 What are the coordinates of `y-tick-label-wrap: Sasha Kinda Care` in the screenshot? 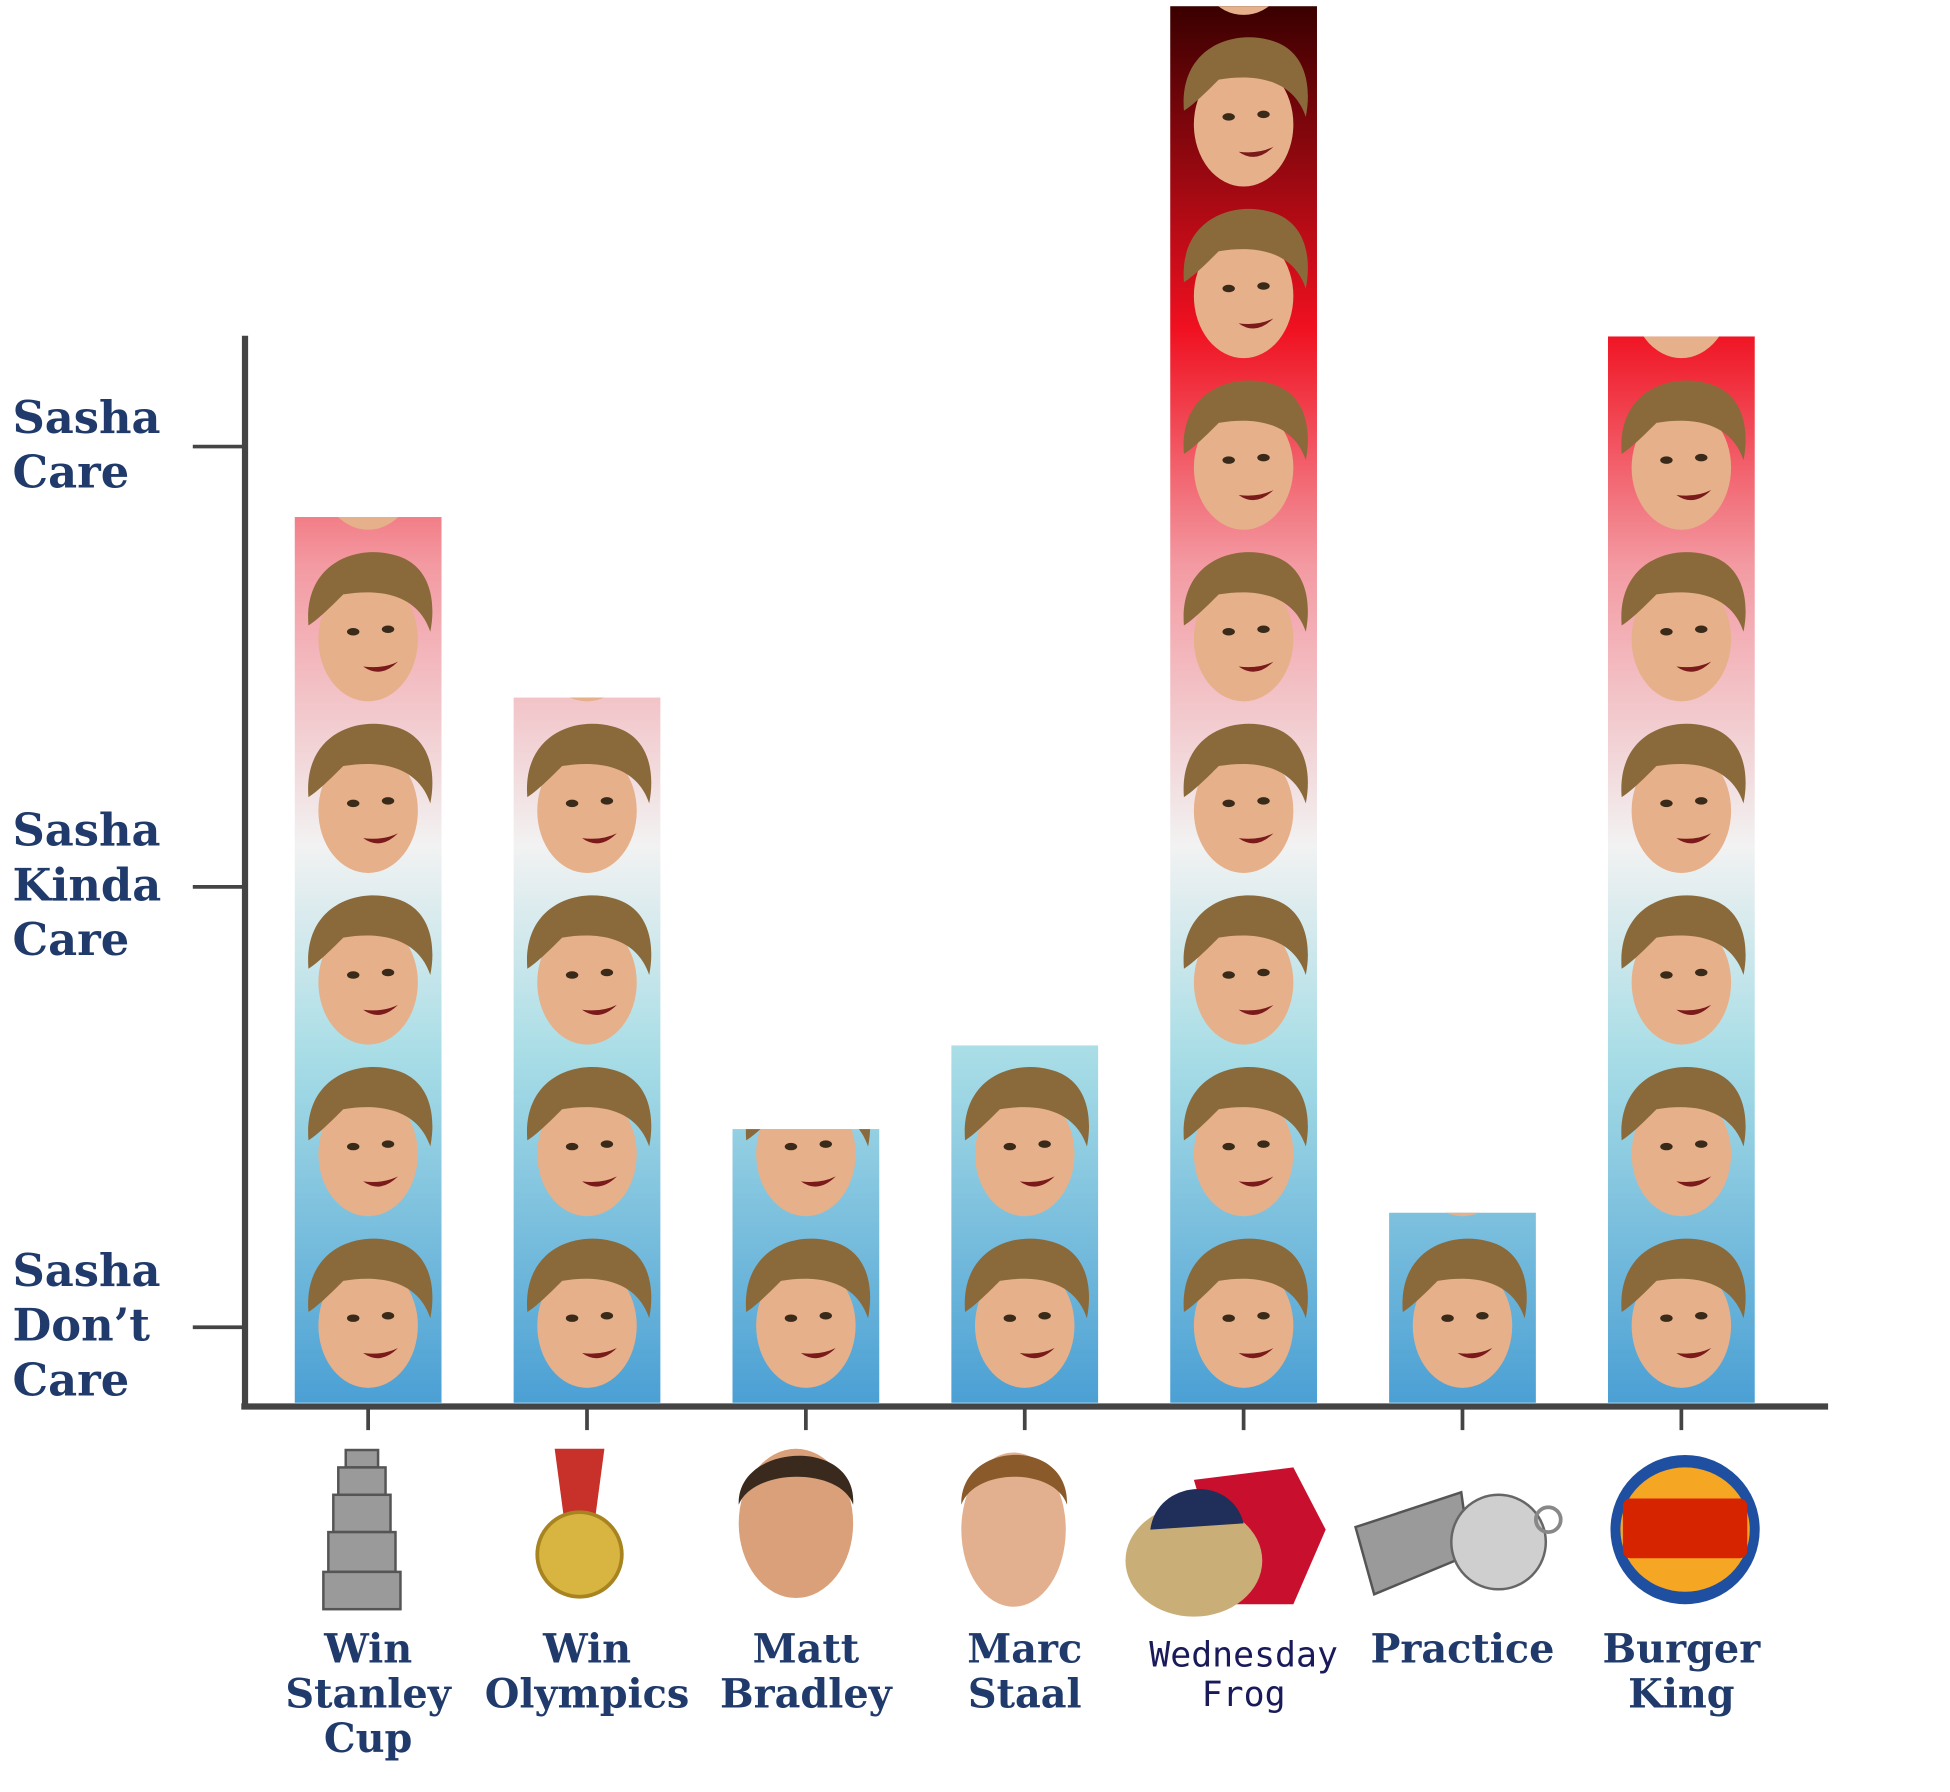 It's located at (105, 887).